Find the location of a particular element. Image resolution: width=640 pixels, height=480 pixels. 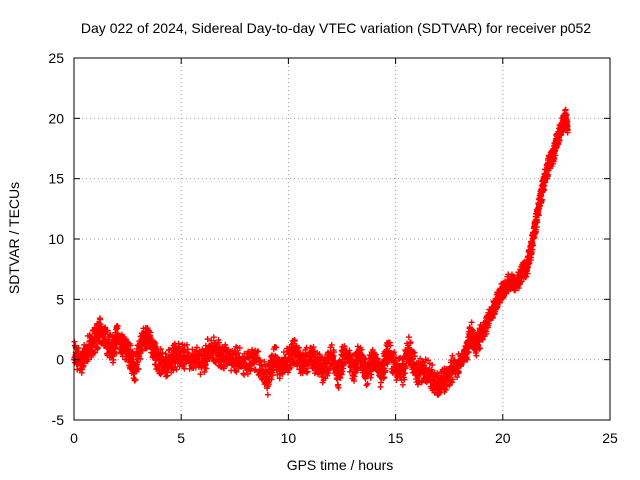

x-tick-label: 25 is located at coordinates (610, 438).